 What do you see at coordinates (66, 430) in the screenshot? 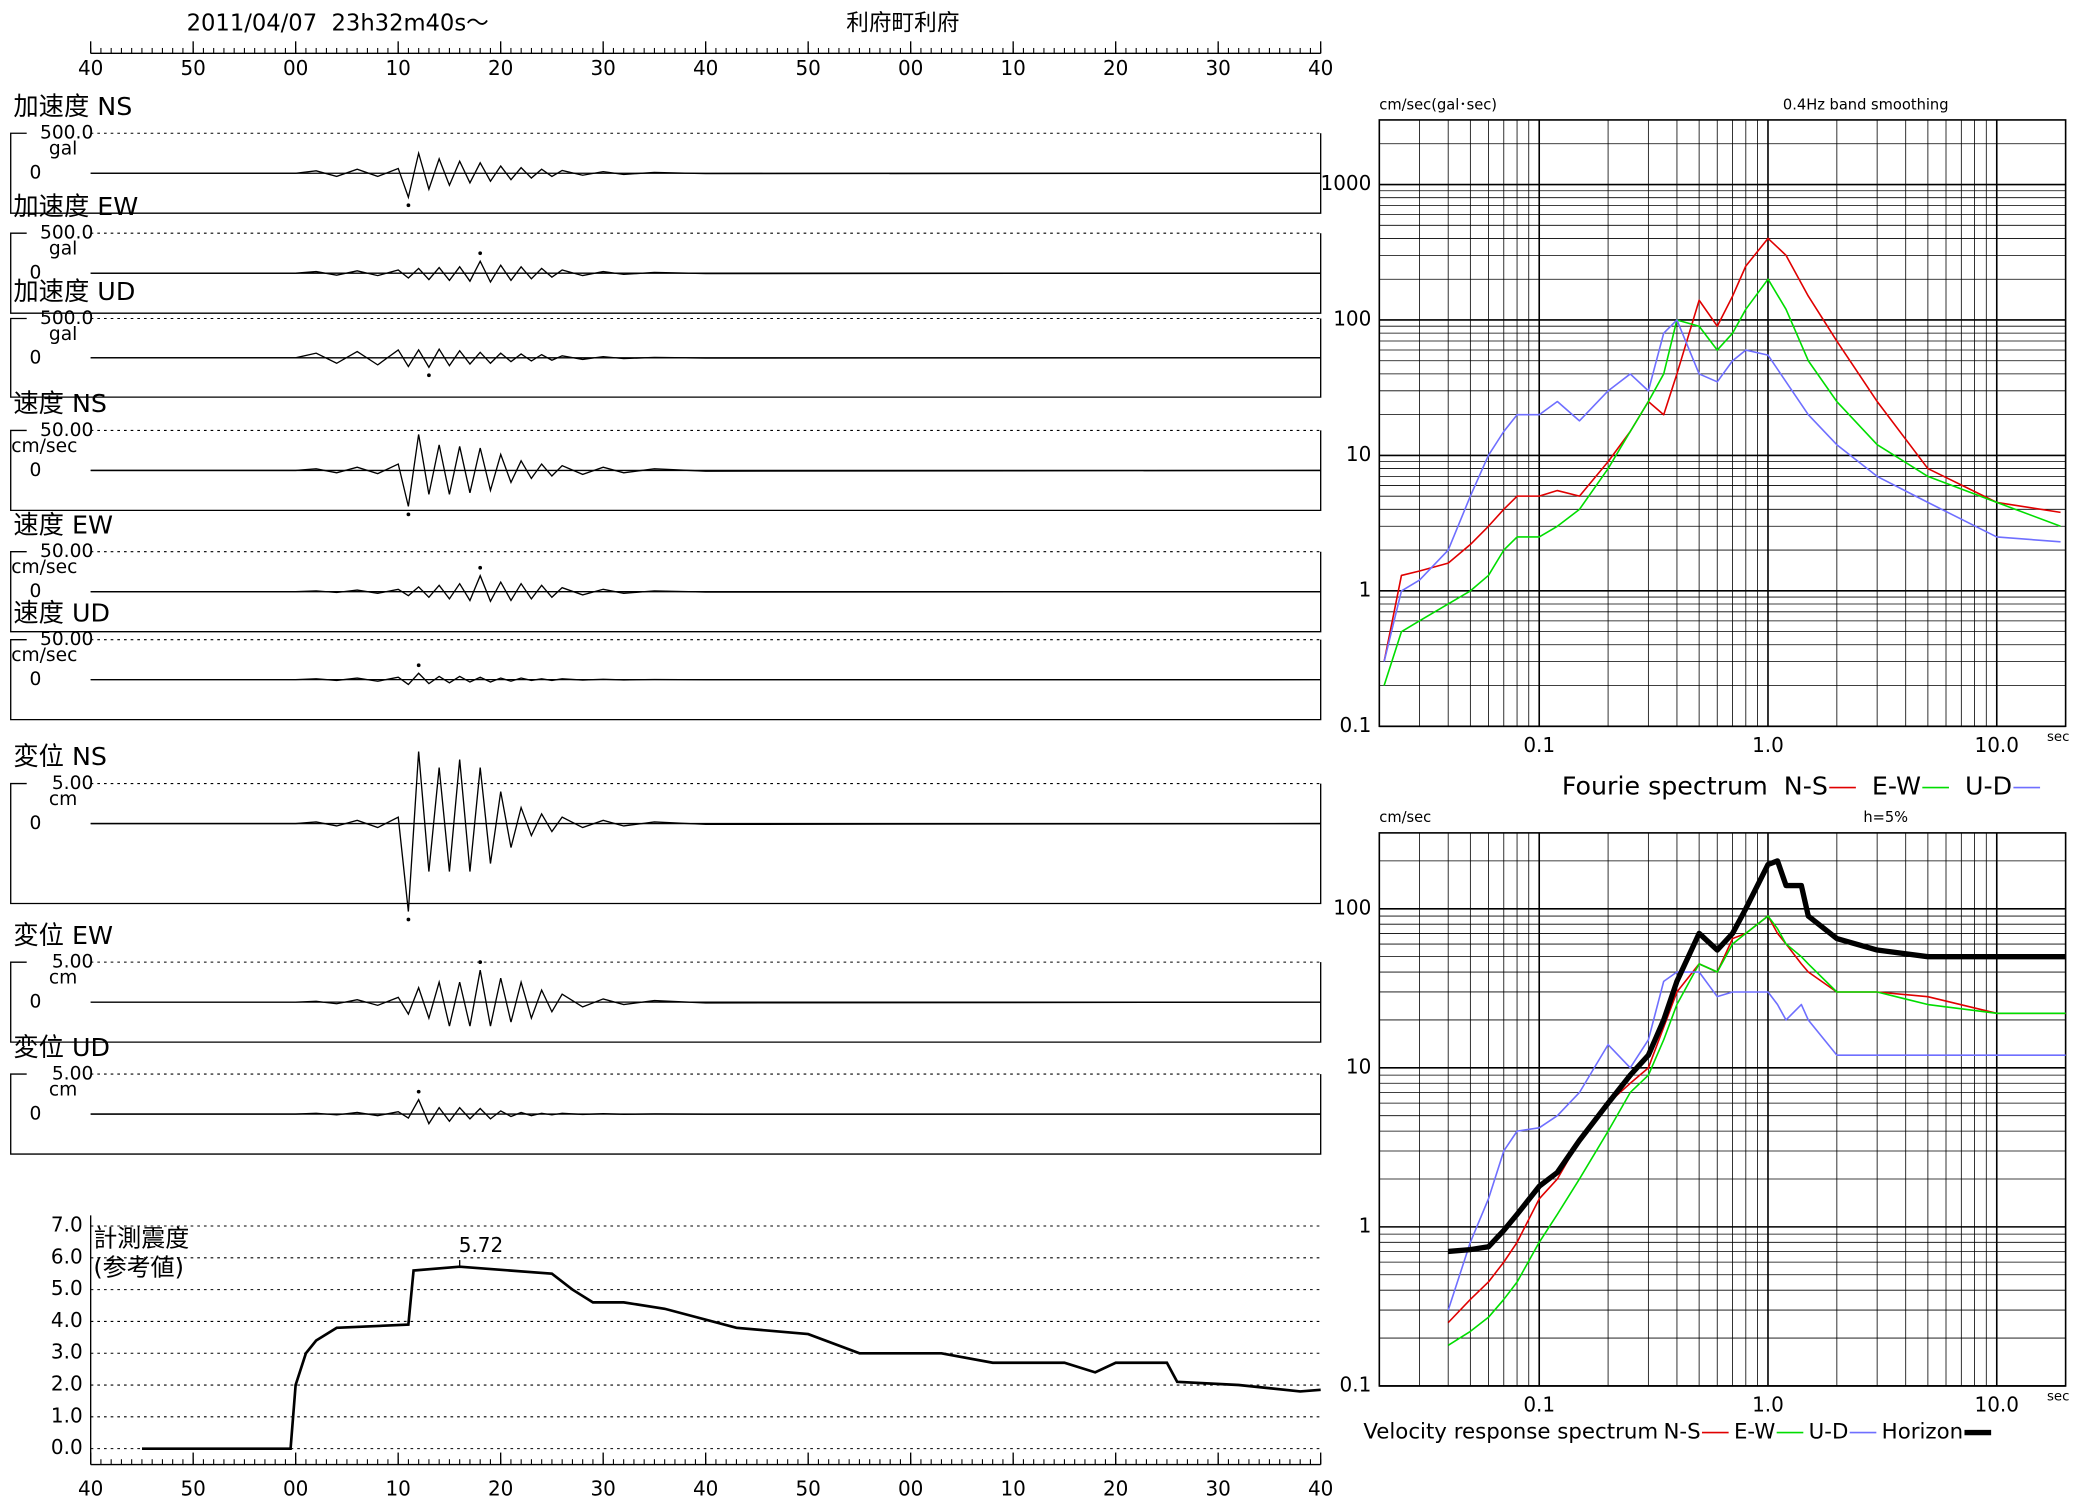
I see `y-tick-label: 50.00` at bounding box center [66, 430].